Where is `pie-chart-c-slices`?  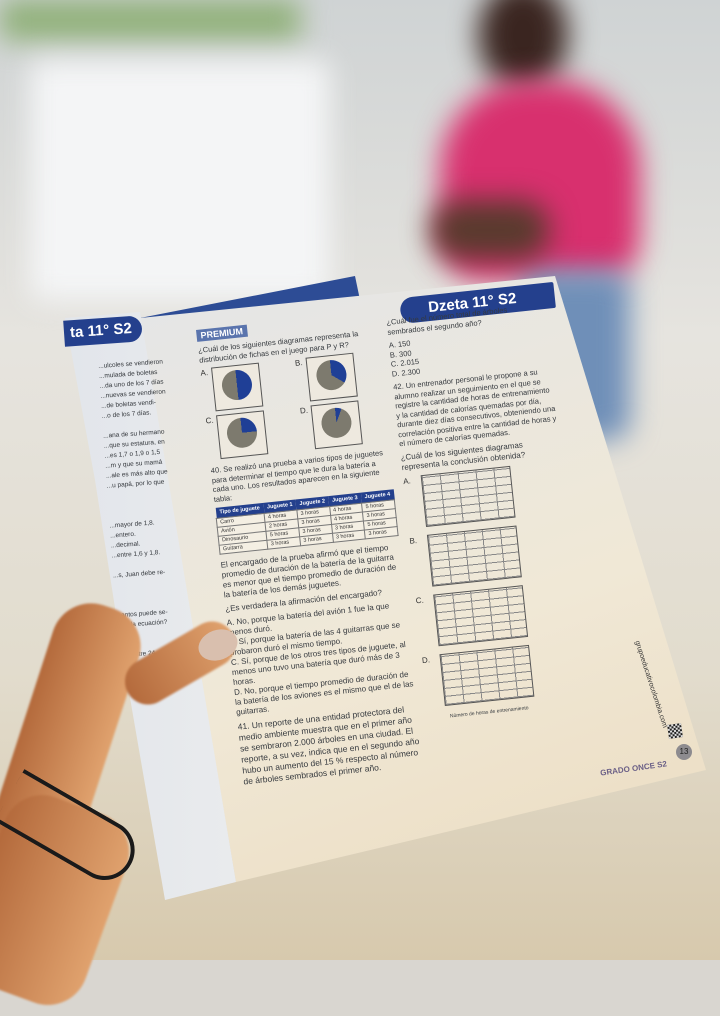 pie-chart-c-slices is located at coordinates (242, 433).